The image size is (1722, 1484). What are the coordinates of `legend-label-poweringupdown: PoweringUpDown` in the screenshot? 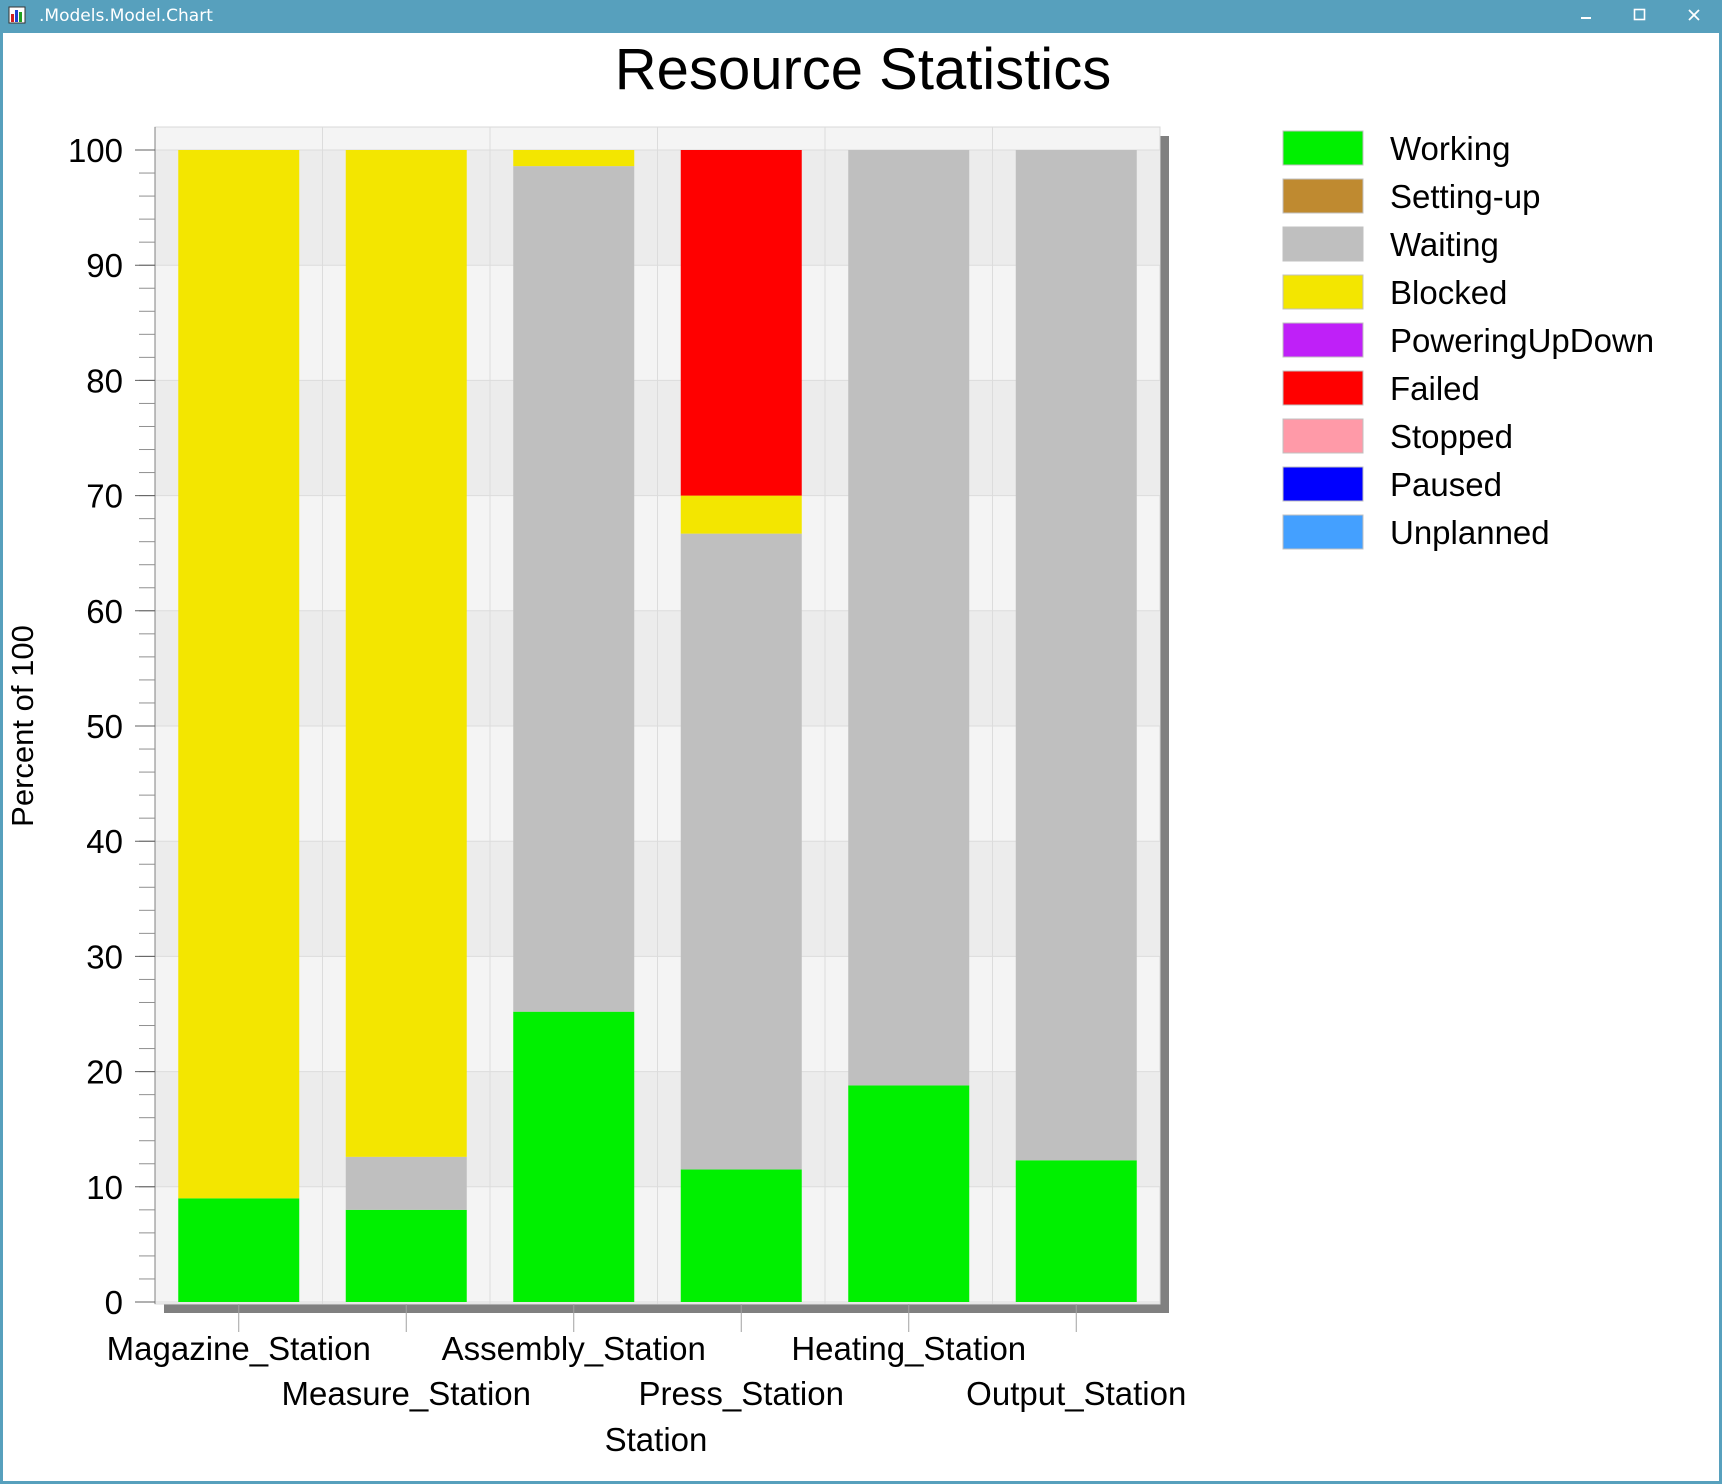 It's located at (1522, 340).